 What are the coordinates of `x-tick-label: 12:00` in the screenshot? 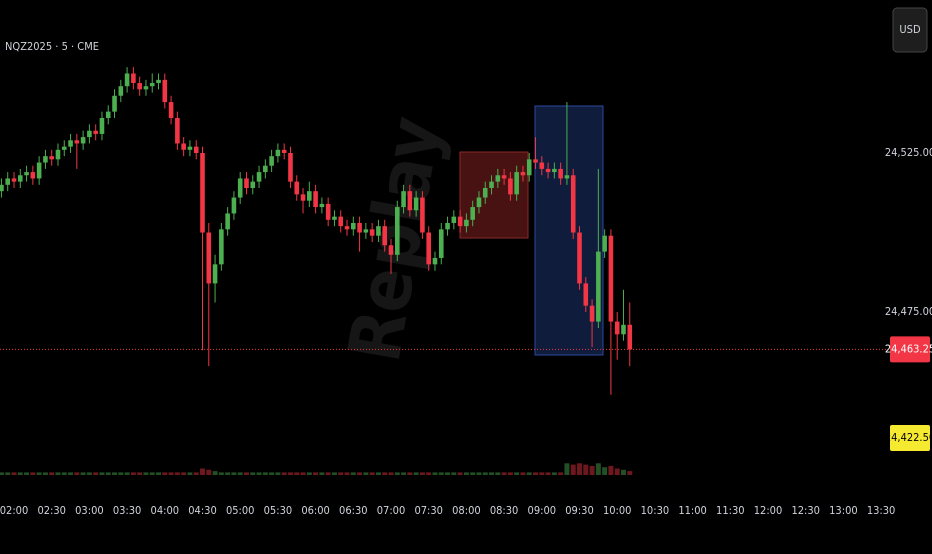 It's located at (768, 510).